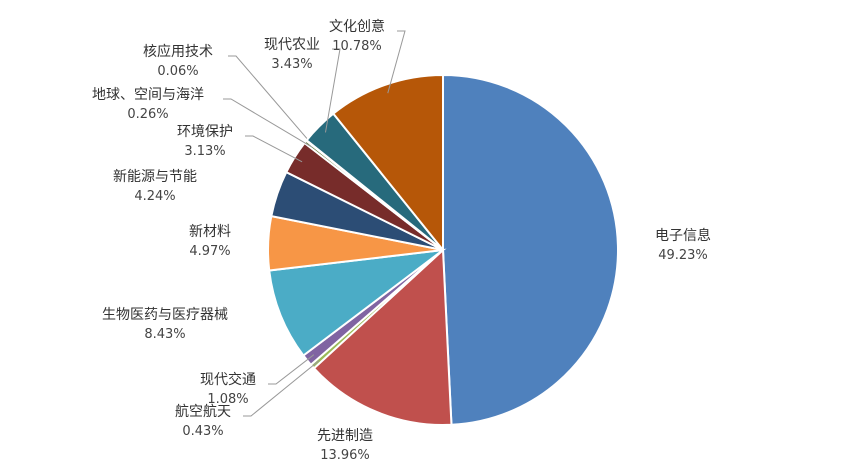 The height and width of the screenshot is (476, 850). I want to click on value-label: 1.08%, so click(228, 399).